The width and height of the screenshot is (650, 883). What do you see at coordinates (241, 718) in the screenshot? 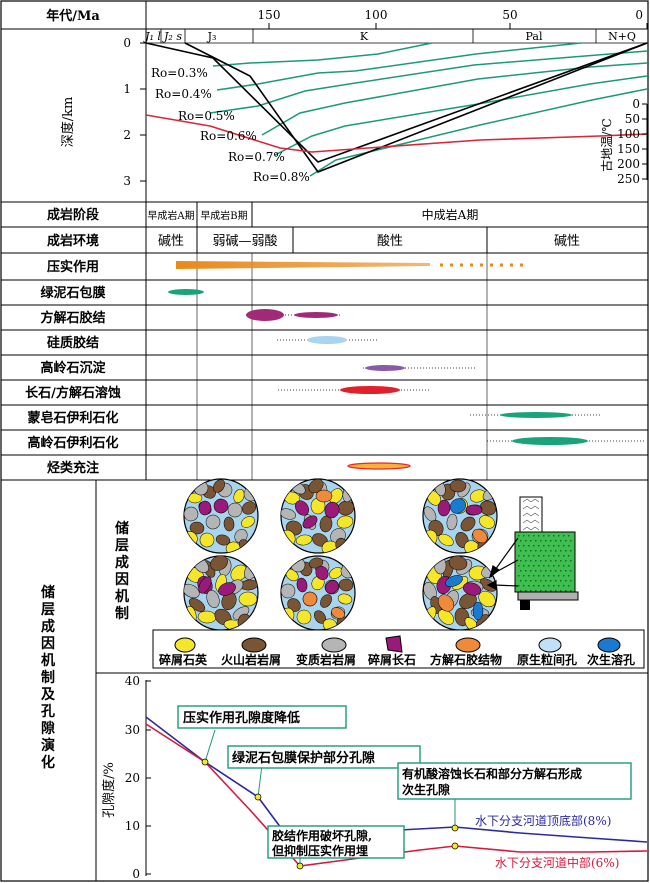
I see `callout-text: 压实作用孔隙度降低` at bounding box center [241, 718].